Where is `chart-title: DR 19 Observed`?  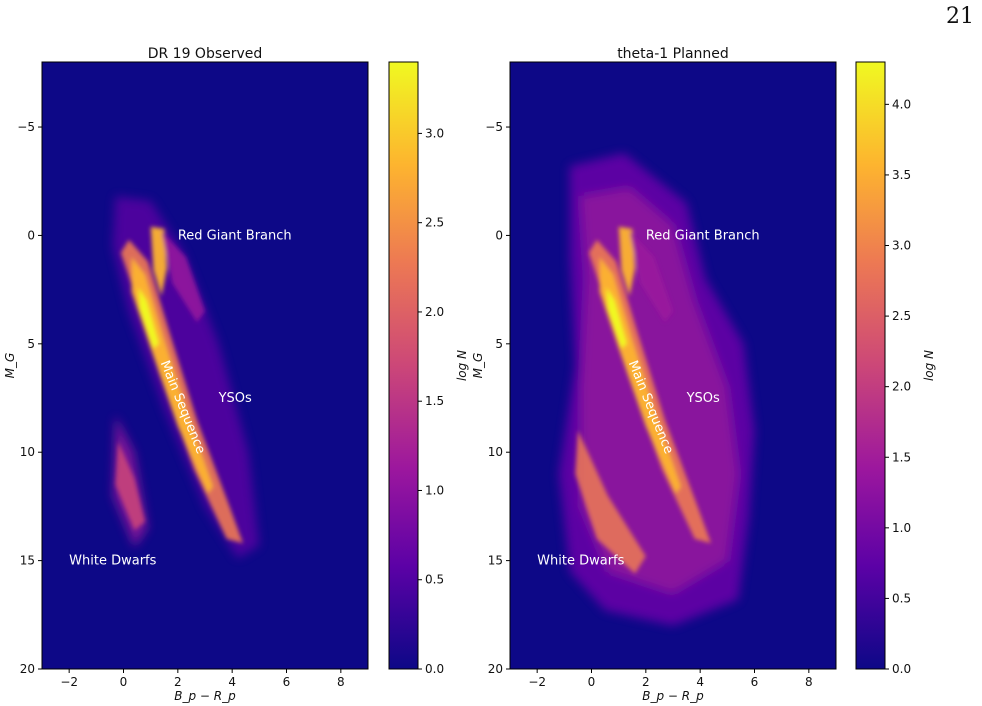 chart-title: DR 19 Observed is located at coordinates (205, 54).